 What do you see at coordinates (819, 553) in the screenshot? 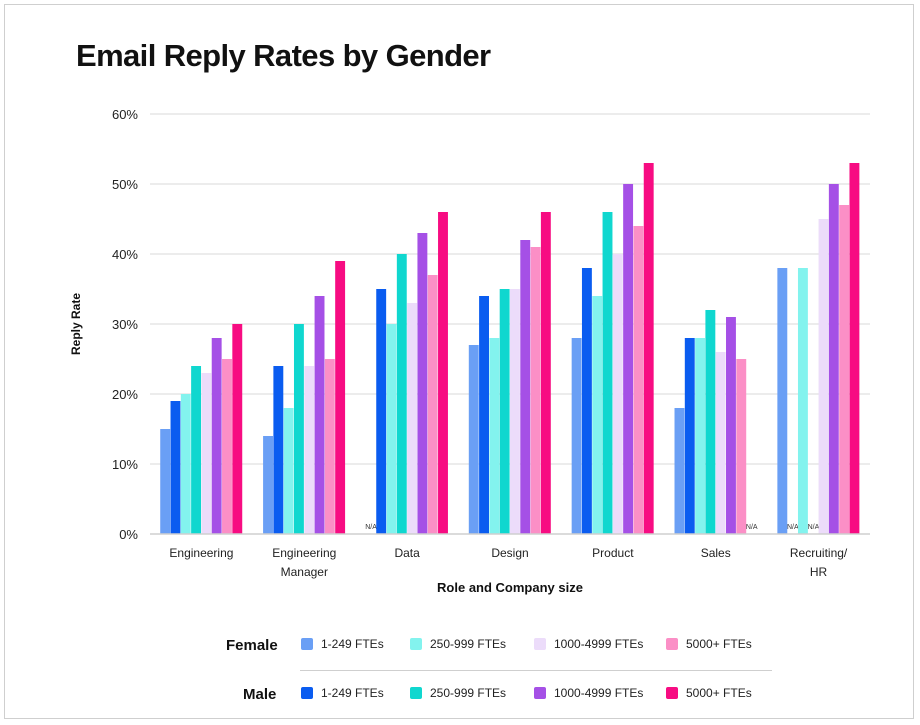
I see `x-tick-label: Recruiting/` at bounding box center [819, 553].